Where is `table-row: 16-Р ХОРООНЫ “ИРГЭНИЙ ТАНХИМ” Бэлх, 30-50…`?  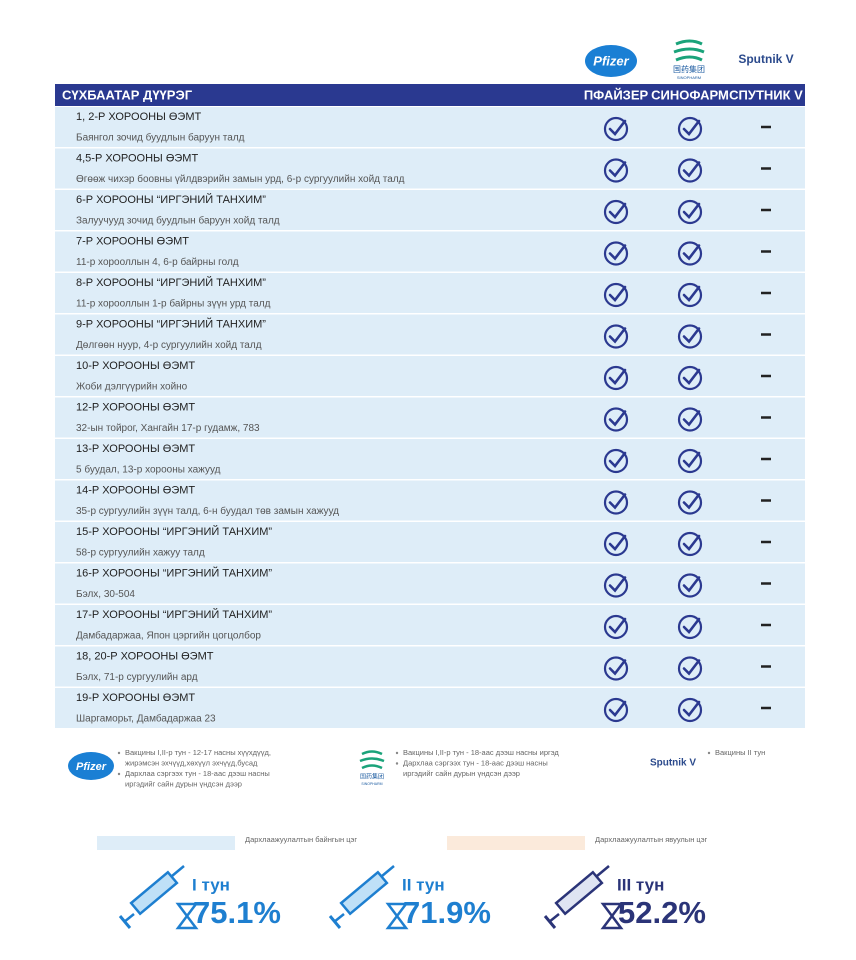
table-row: 16-Р ХОРООНЫ “ИРГЭНИЙ ТАНХИМ” Бэлх, 30-50… is located at coordinates (430, 583).